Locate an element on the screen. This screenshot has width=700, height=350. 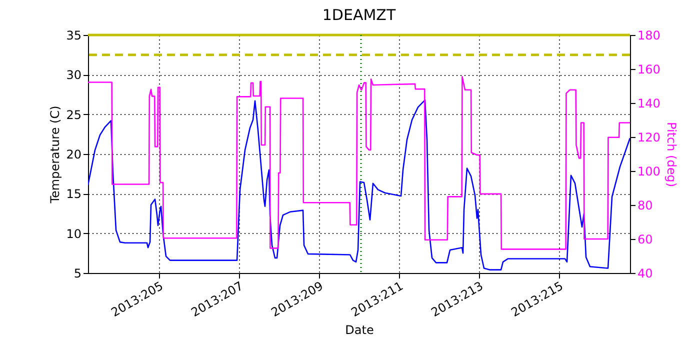
y2-tick-label: 80 is located at coordinates (645, 205).